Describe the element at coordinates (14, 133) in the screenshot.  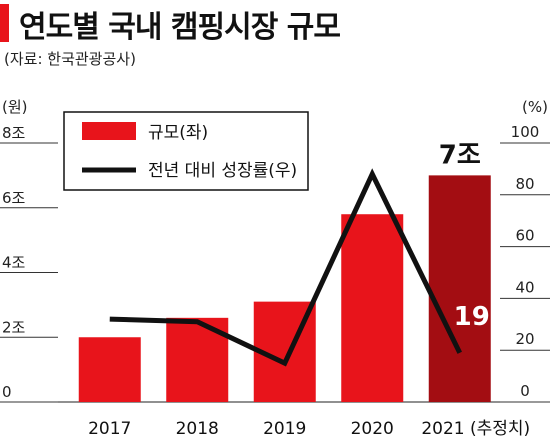
I see `left-tick-label: 8조` at that location.